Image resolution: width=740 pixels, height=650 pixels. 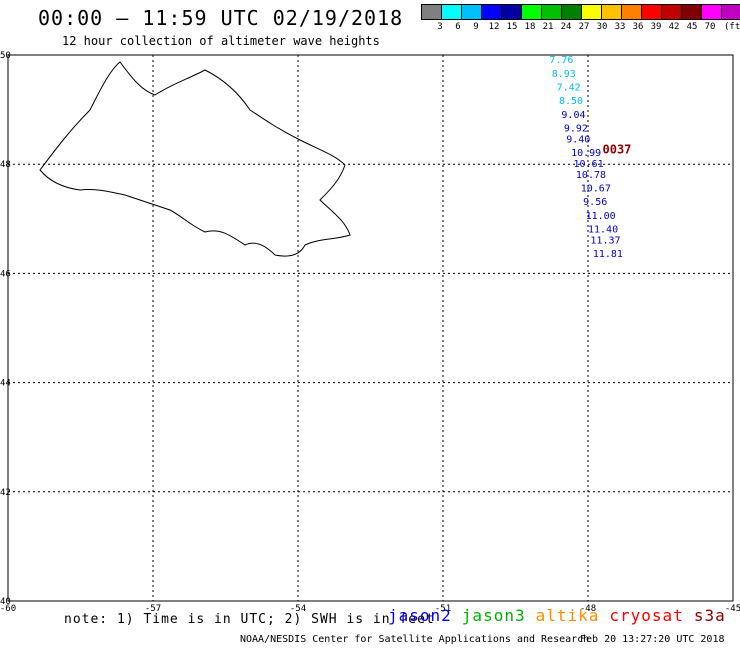 What do you see at coordinates (298, 609) in the screenshot?
I see `x-tick-label: -54` at bounding box center [298, 609].